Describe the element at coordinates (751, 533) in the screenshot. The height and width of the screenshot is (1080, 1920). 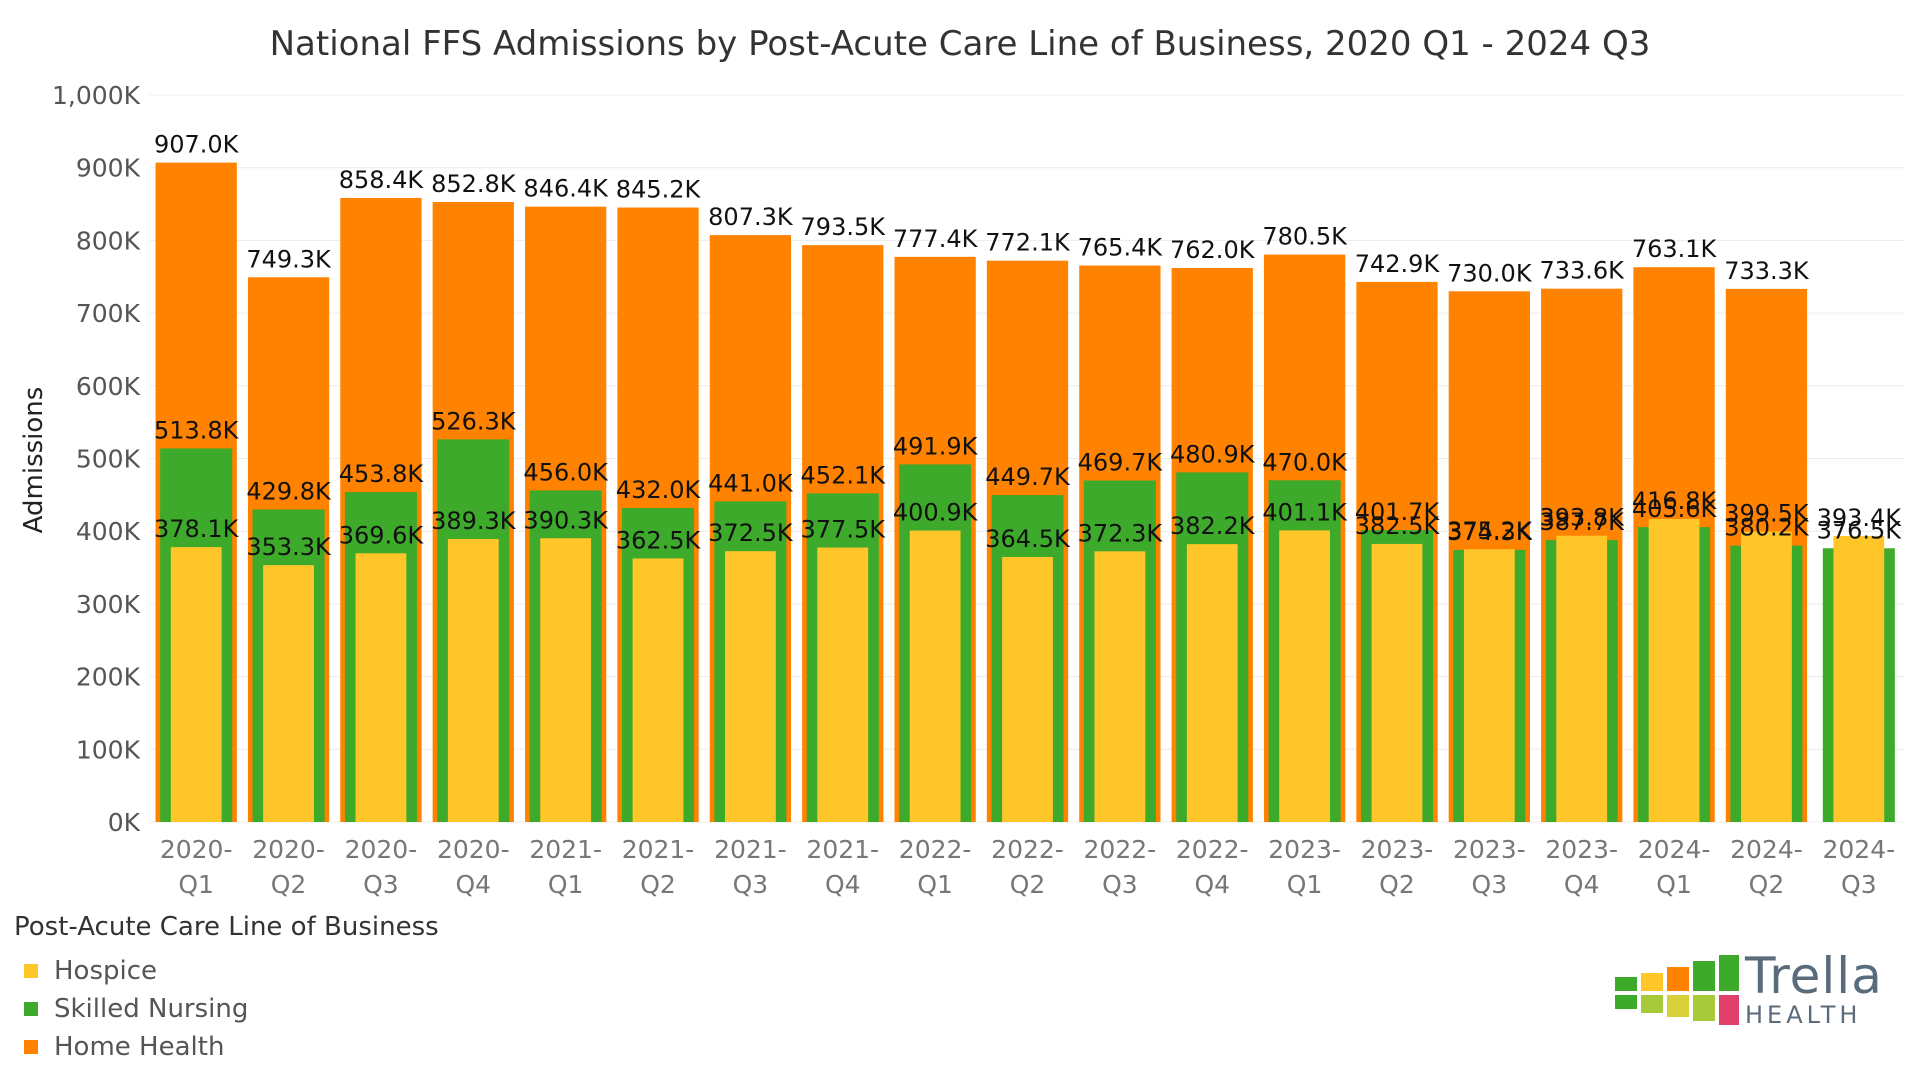
I see `data-label-hospice: 372.5K` at that location.